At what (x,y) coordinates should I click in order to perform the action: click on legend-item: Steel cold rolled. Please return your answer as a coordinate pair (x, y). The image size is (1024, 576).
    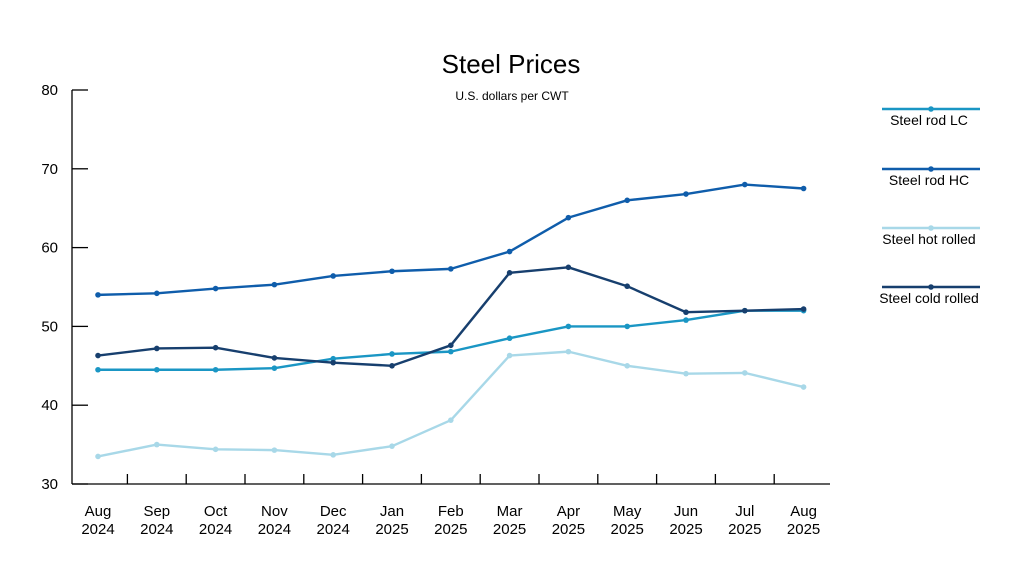
    Looking at the image, I should click on (929, 295).